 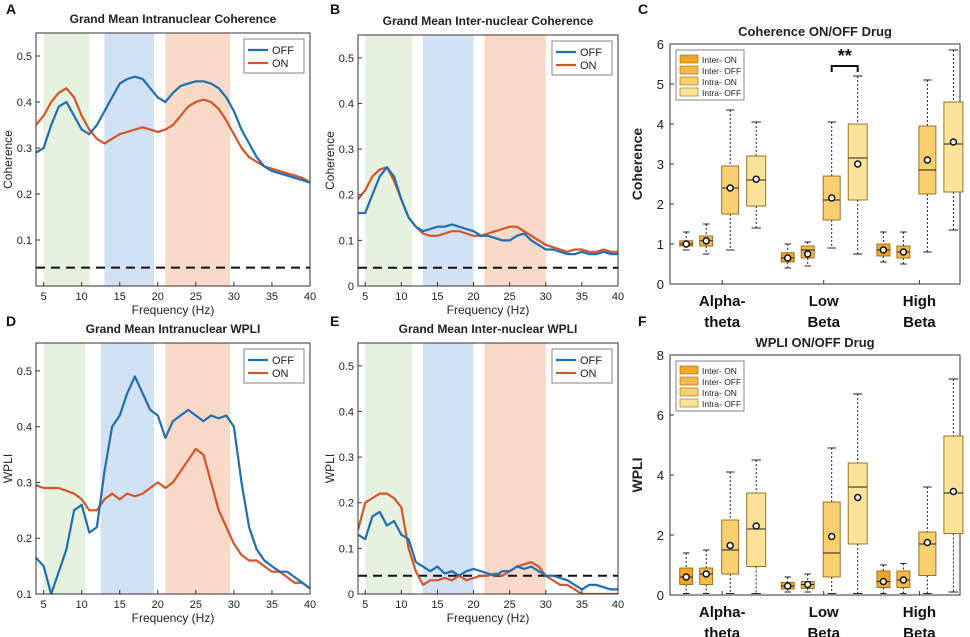 What do you see at coordinates (814, 342) in the screenshot?
I see `panel-title: WPLI ON/OFF Drug` at bounding box center [814, 342].